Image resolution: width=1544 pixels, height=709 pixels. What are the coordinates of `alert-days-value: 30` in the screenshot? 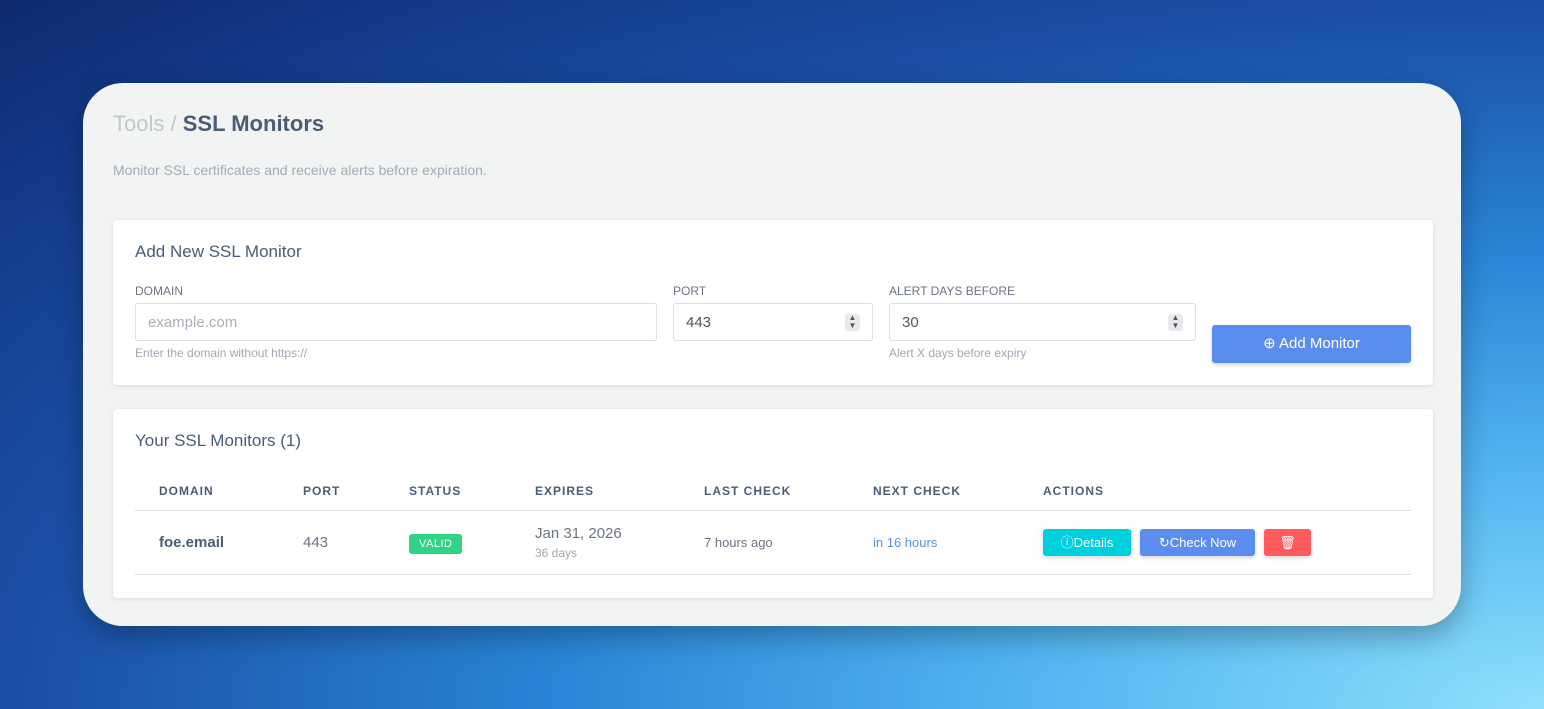 It's located at (910, 322).